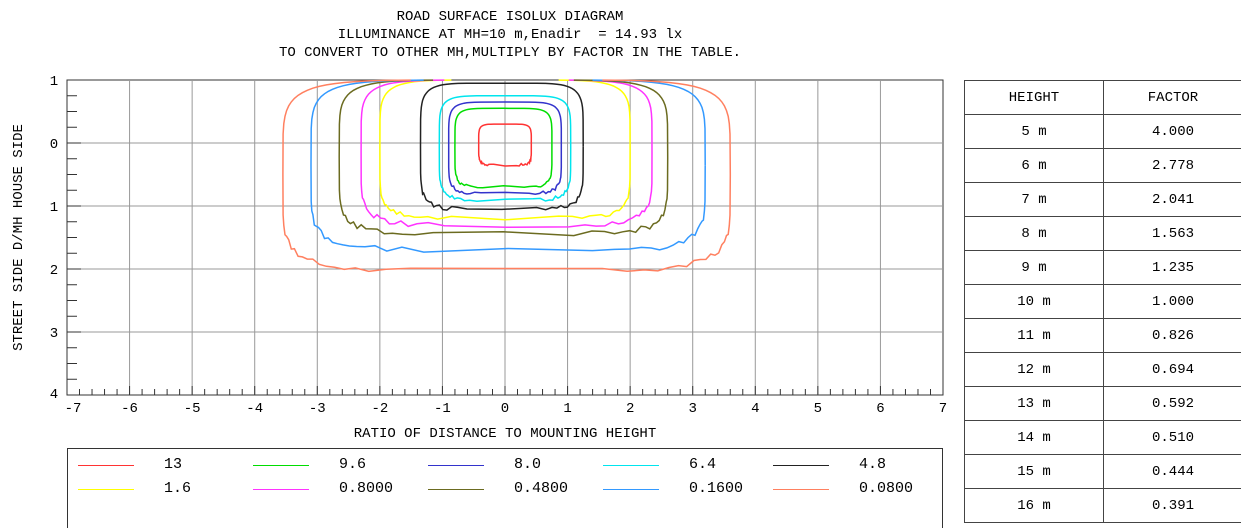 This screenshot has height=528, width=1241. I want to click on table-cell-factor: 0.826, so click(1172, 336).